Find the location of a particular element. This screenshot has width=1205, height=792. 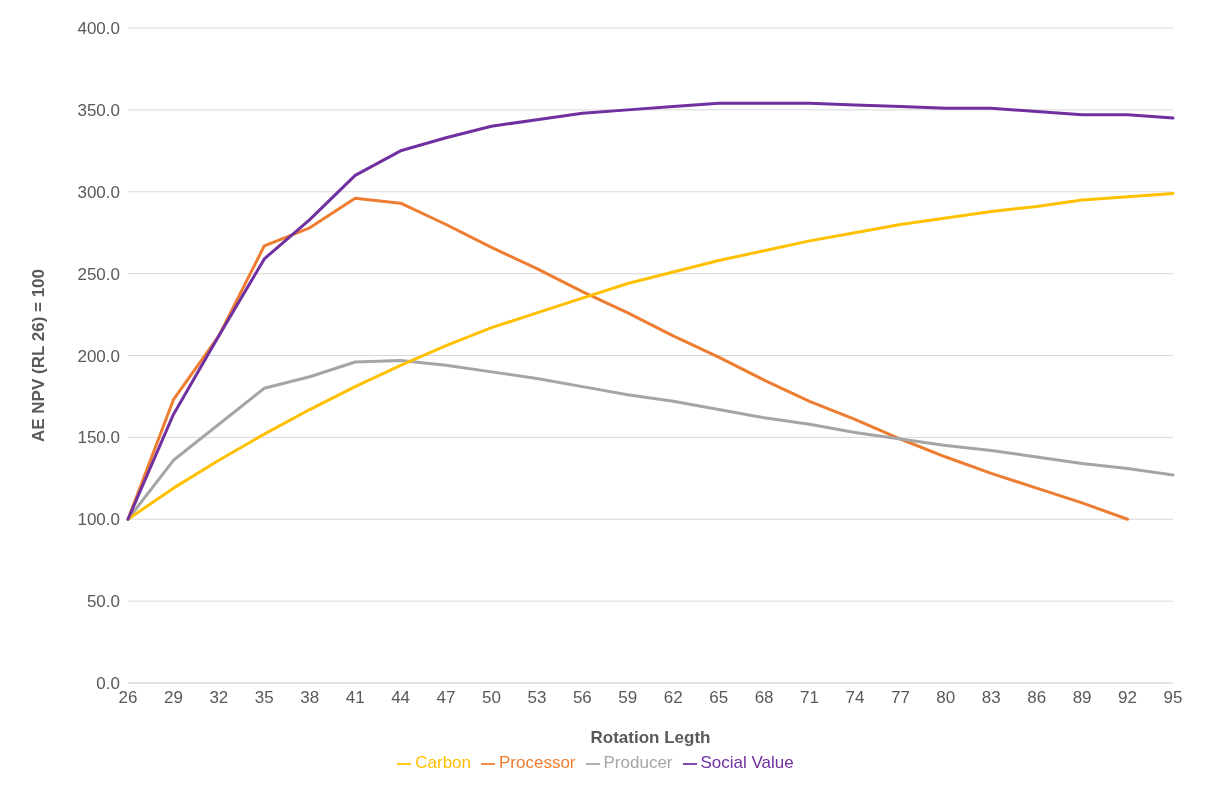

x-tick-label: 44 is located at coordinates (401, 698).